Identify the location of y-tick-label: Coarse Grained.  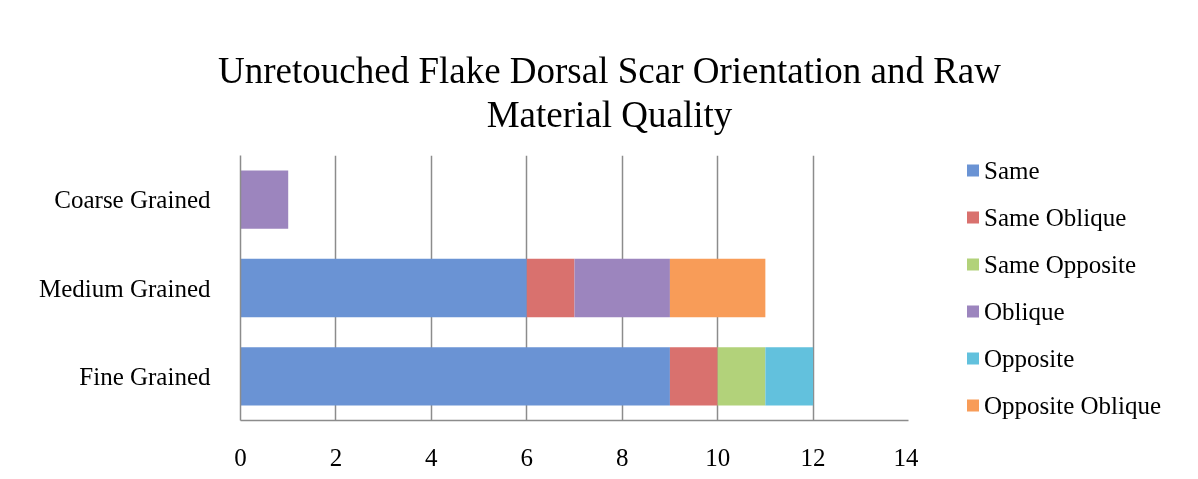
(132, 200).